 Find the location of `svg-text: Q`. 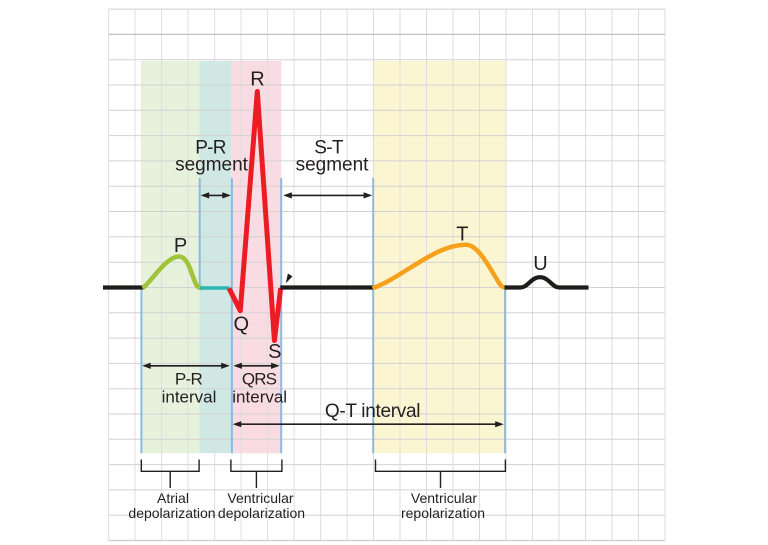

svg-text: Q is located at coordinates (242, 325).